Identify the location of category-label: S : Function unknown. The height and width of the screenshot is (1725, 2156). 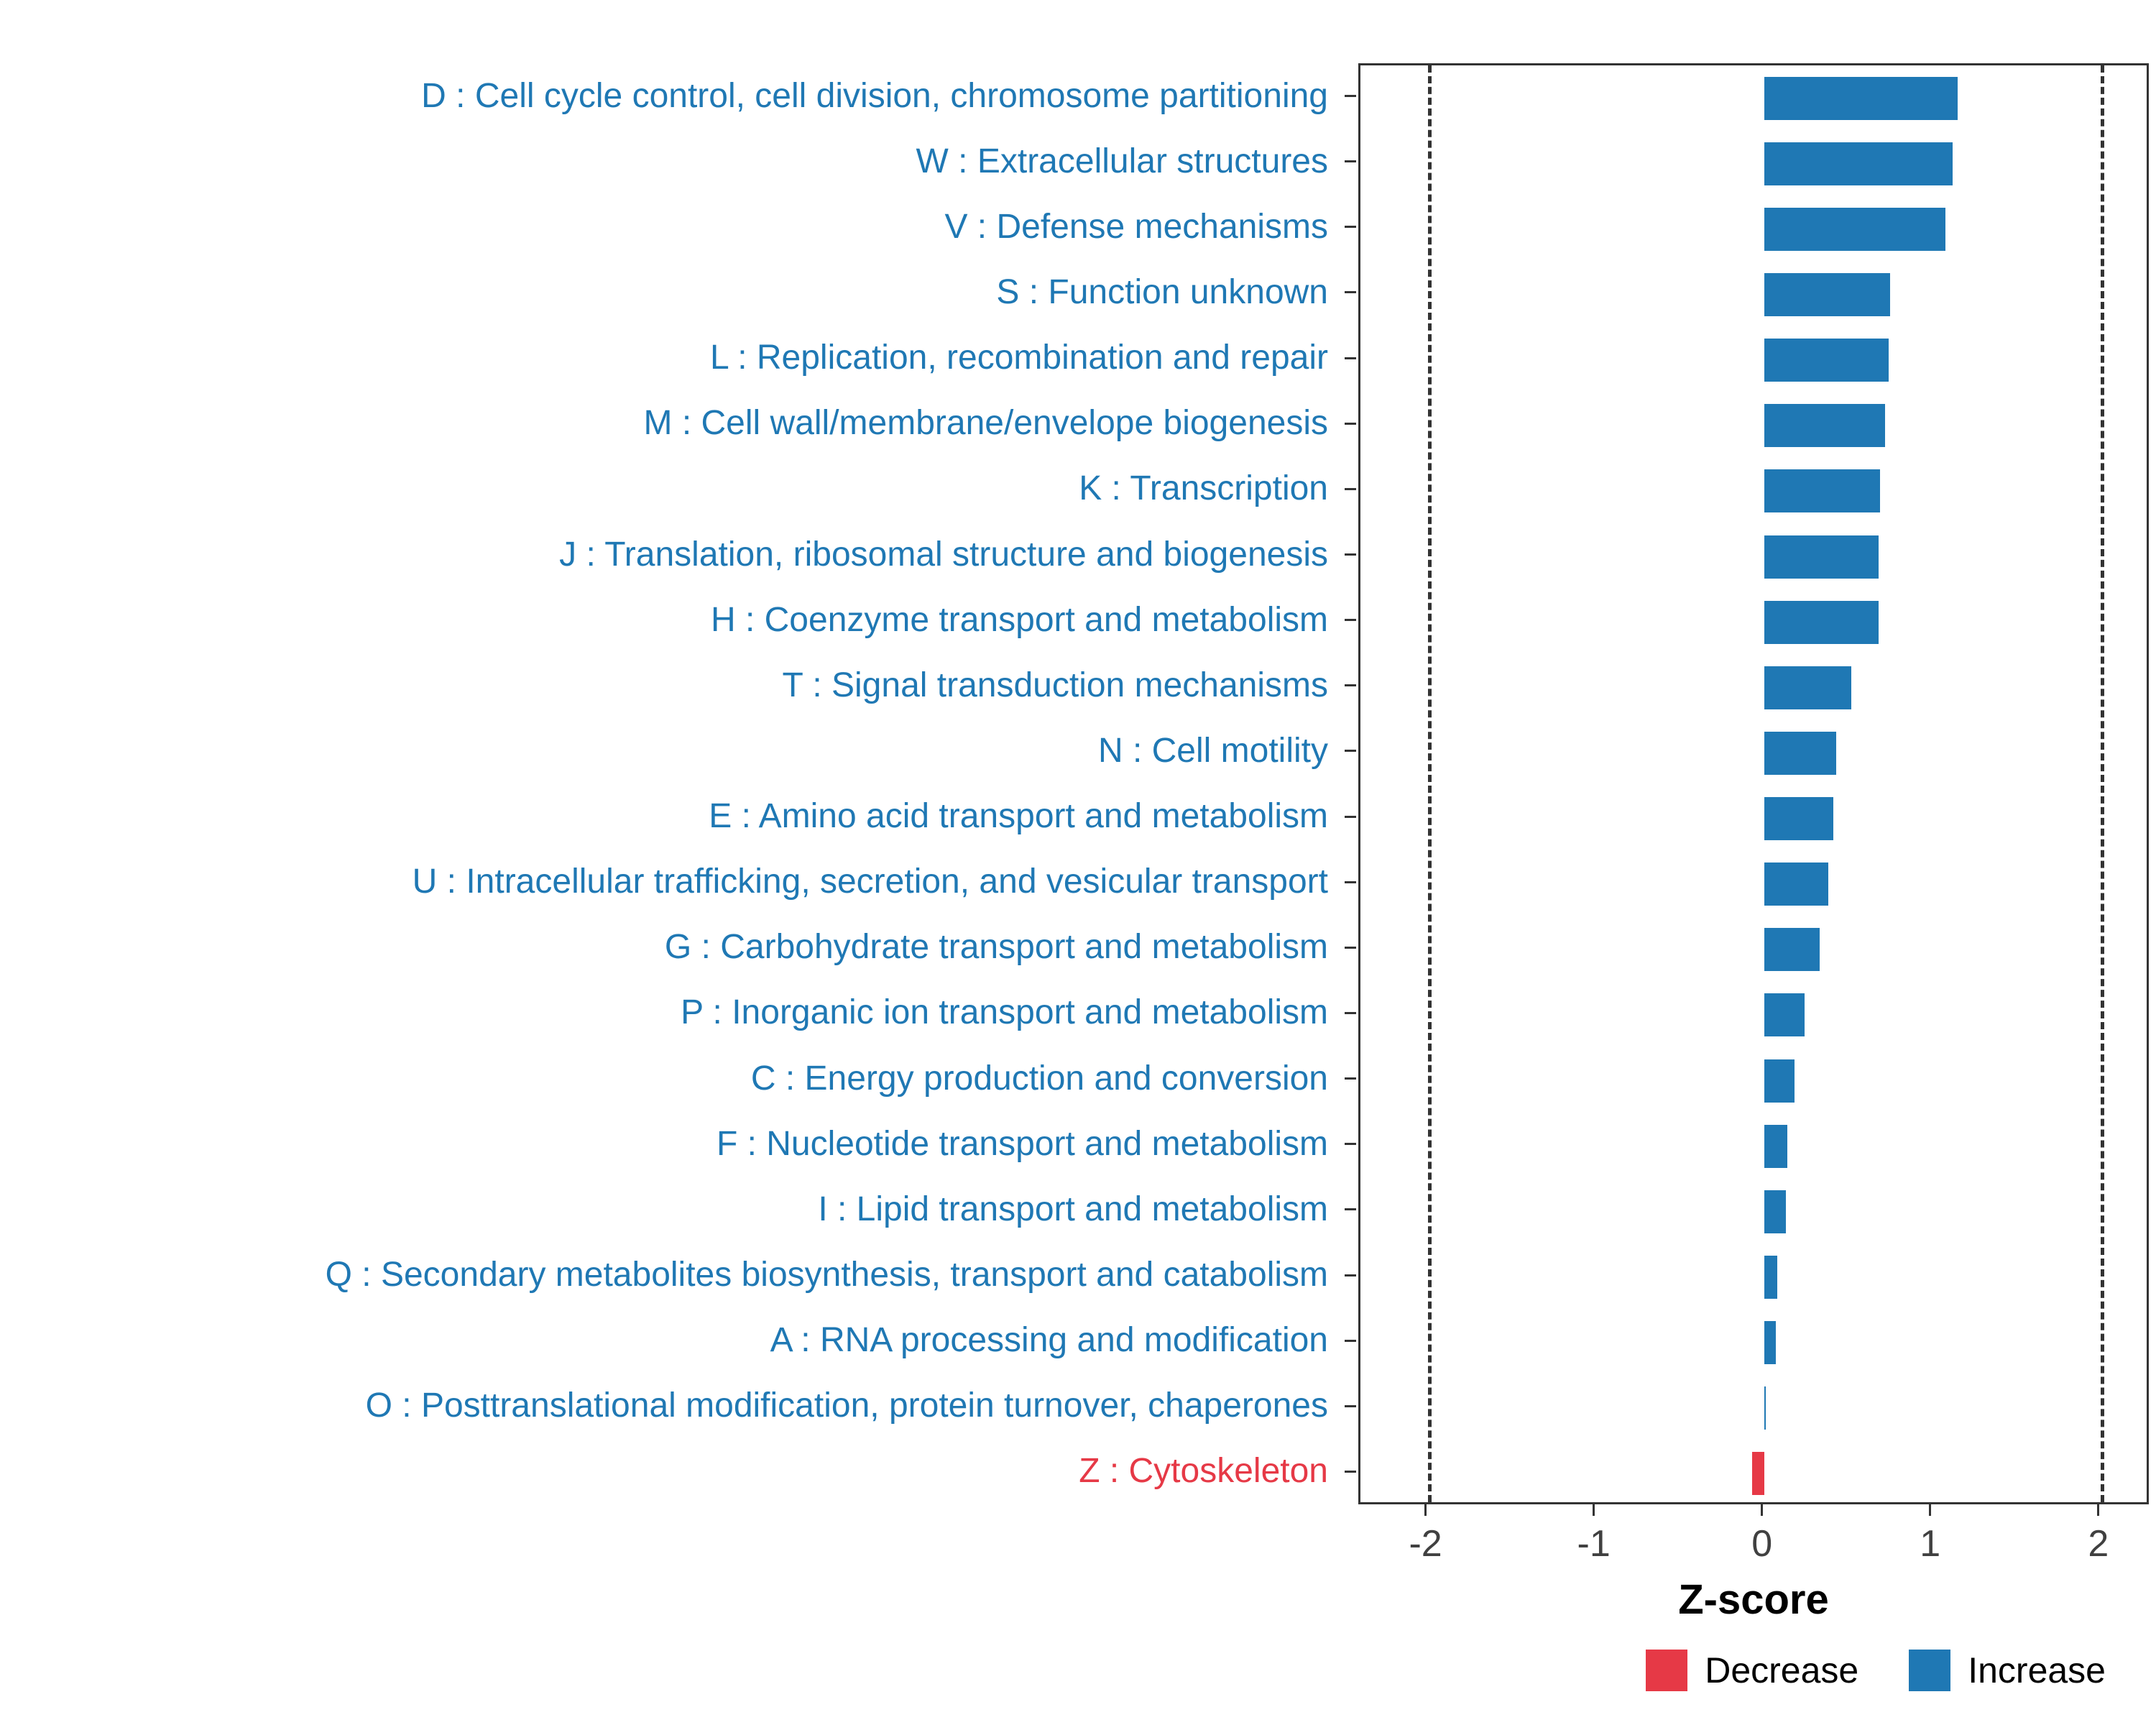
(1162, 291).